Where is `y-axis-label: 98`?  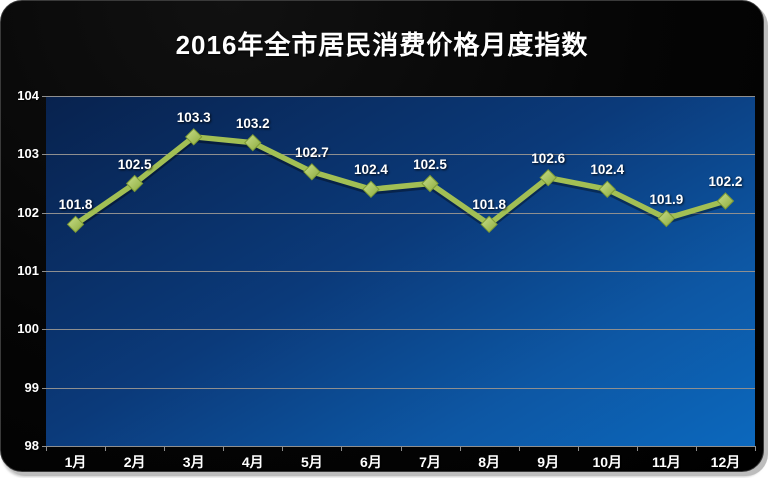 y-axis-label: 98 is located at coordinates (31, 445).